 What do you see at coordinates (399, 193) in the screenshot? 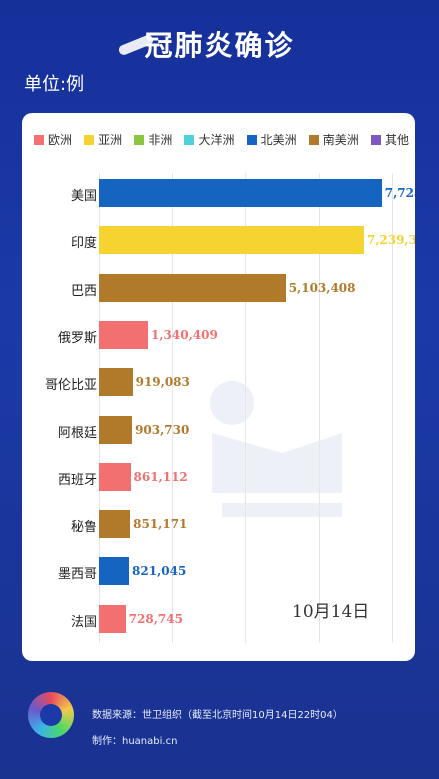
I see `value-label: 7,728,436` at bounding box center [399, 193].